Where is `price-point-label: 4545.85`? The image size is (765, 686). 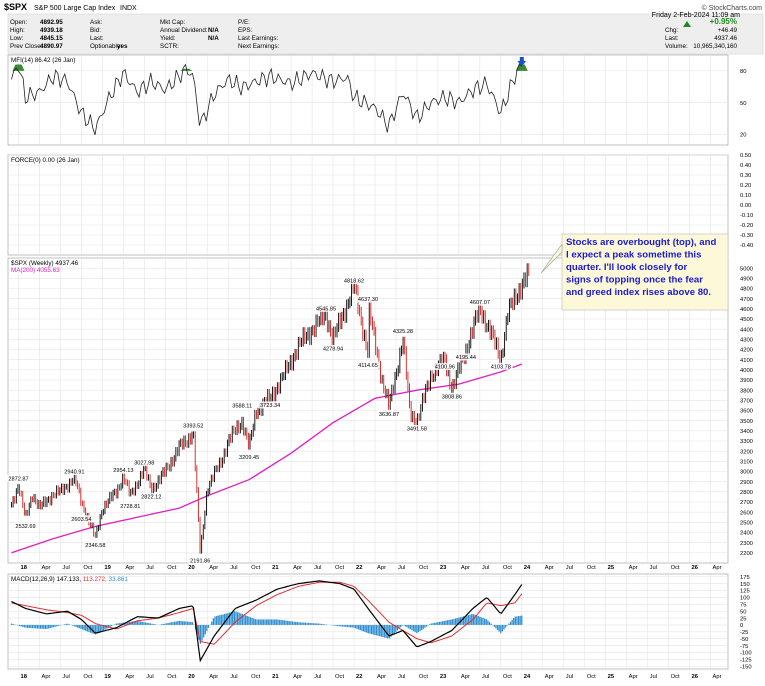 price-point-label: 4545.85 is located at coordinates (326, 309).